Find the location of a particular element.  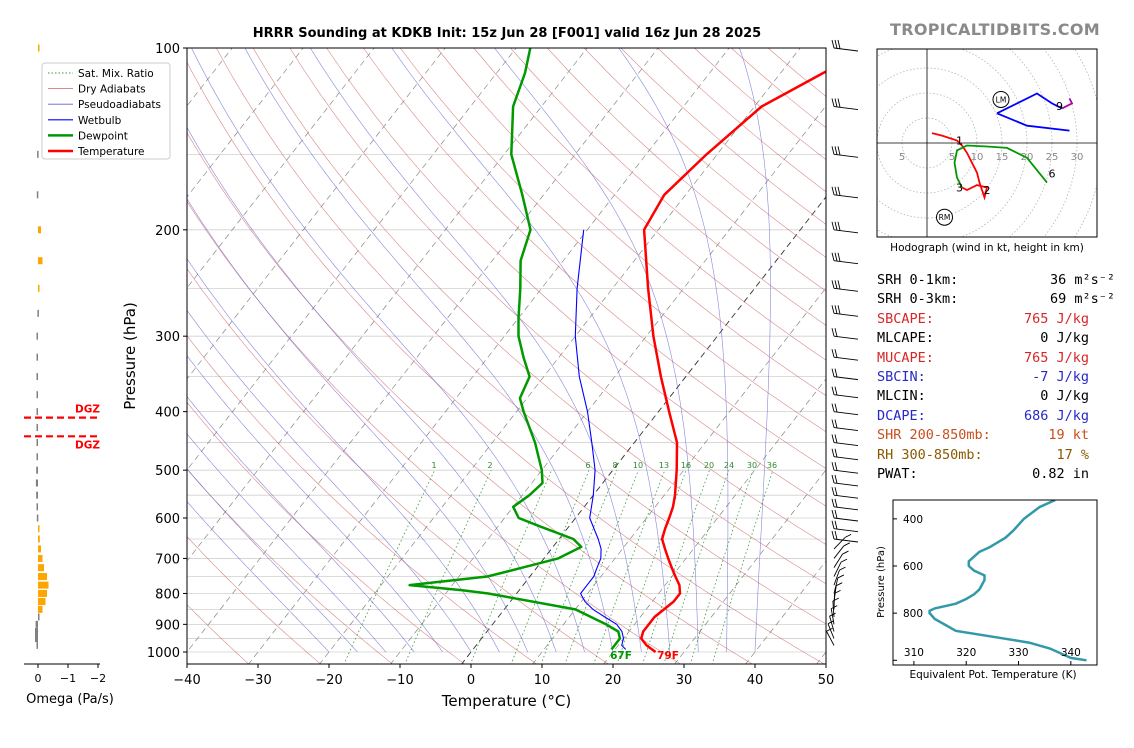

hodograph-ring-label: 10 is located at coordinates (977, 157).